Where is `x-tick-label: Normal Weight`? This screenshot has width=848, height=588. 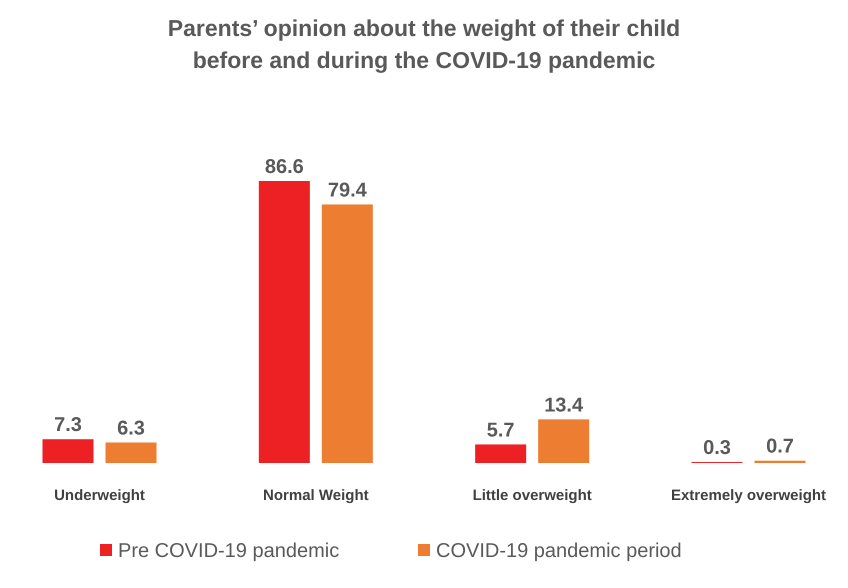
x-tick-label: Normal Weight is located at coordinates (316, 495).